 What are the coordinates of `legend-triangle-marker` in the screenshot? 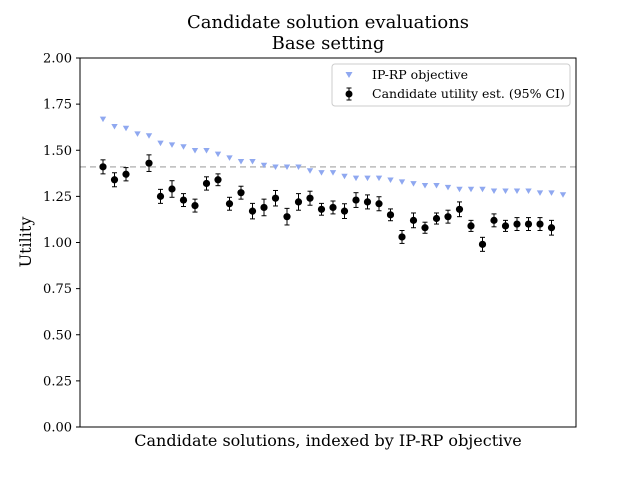 It's located at (349, 75).